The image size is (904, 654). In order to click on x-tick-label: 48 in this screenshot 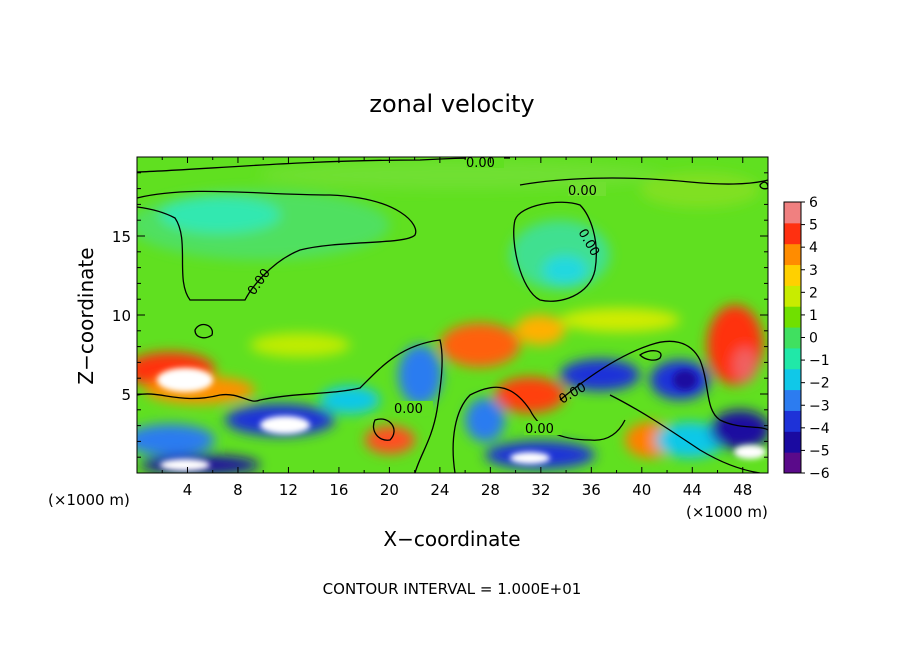, I will do `click(742, 490)`.